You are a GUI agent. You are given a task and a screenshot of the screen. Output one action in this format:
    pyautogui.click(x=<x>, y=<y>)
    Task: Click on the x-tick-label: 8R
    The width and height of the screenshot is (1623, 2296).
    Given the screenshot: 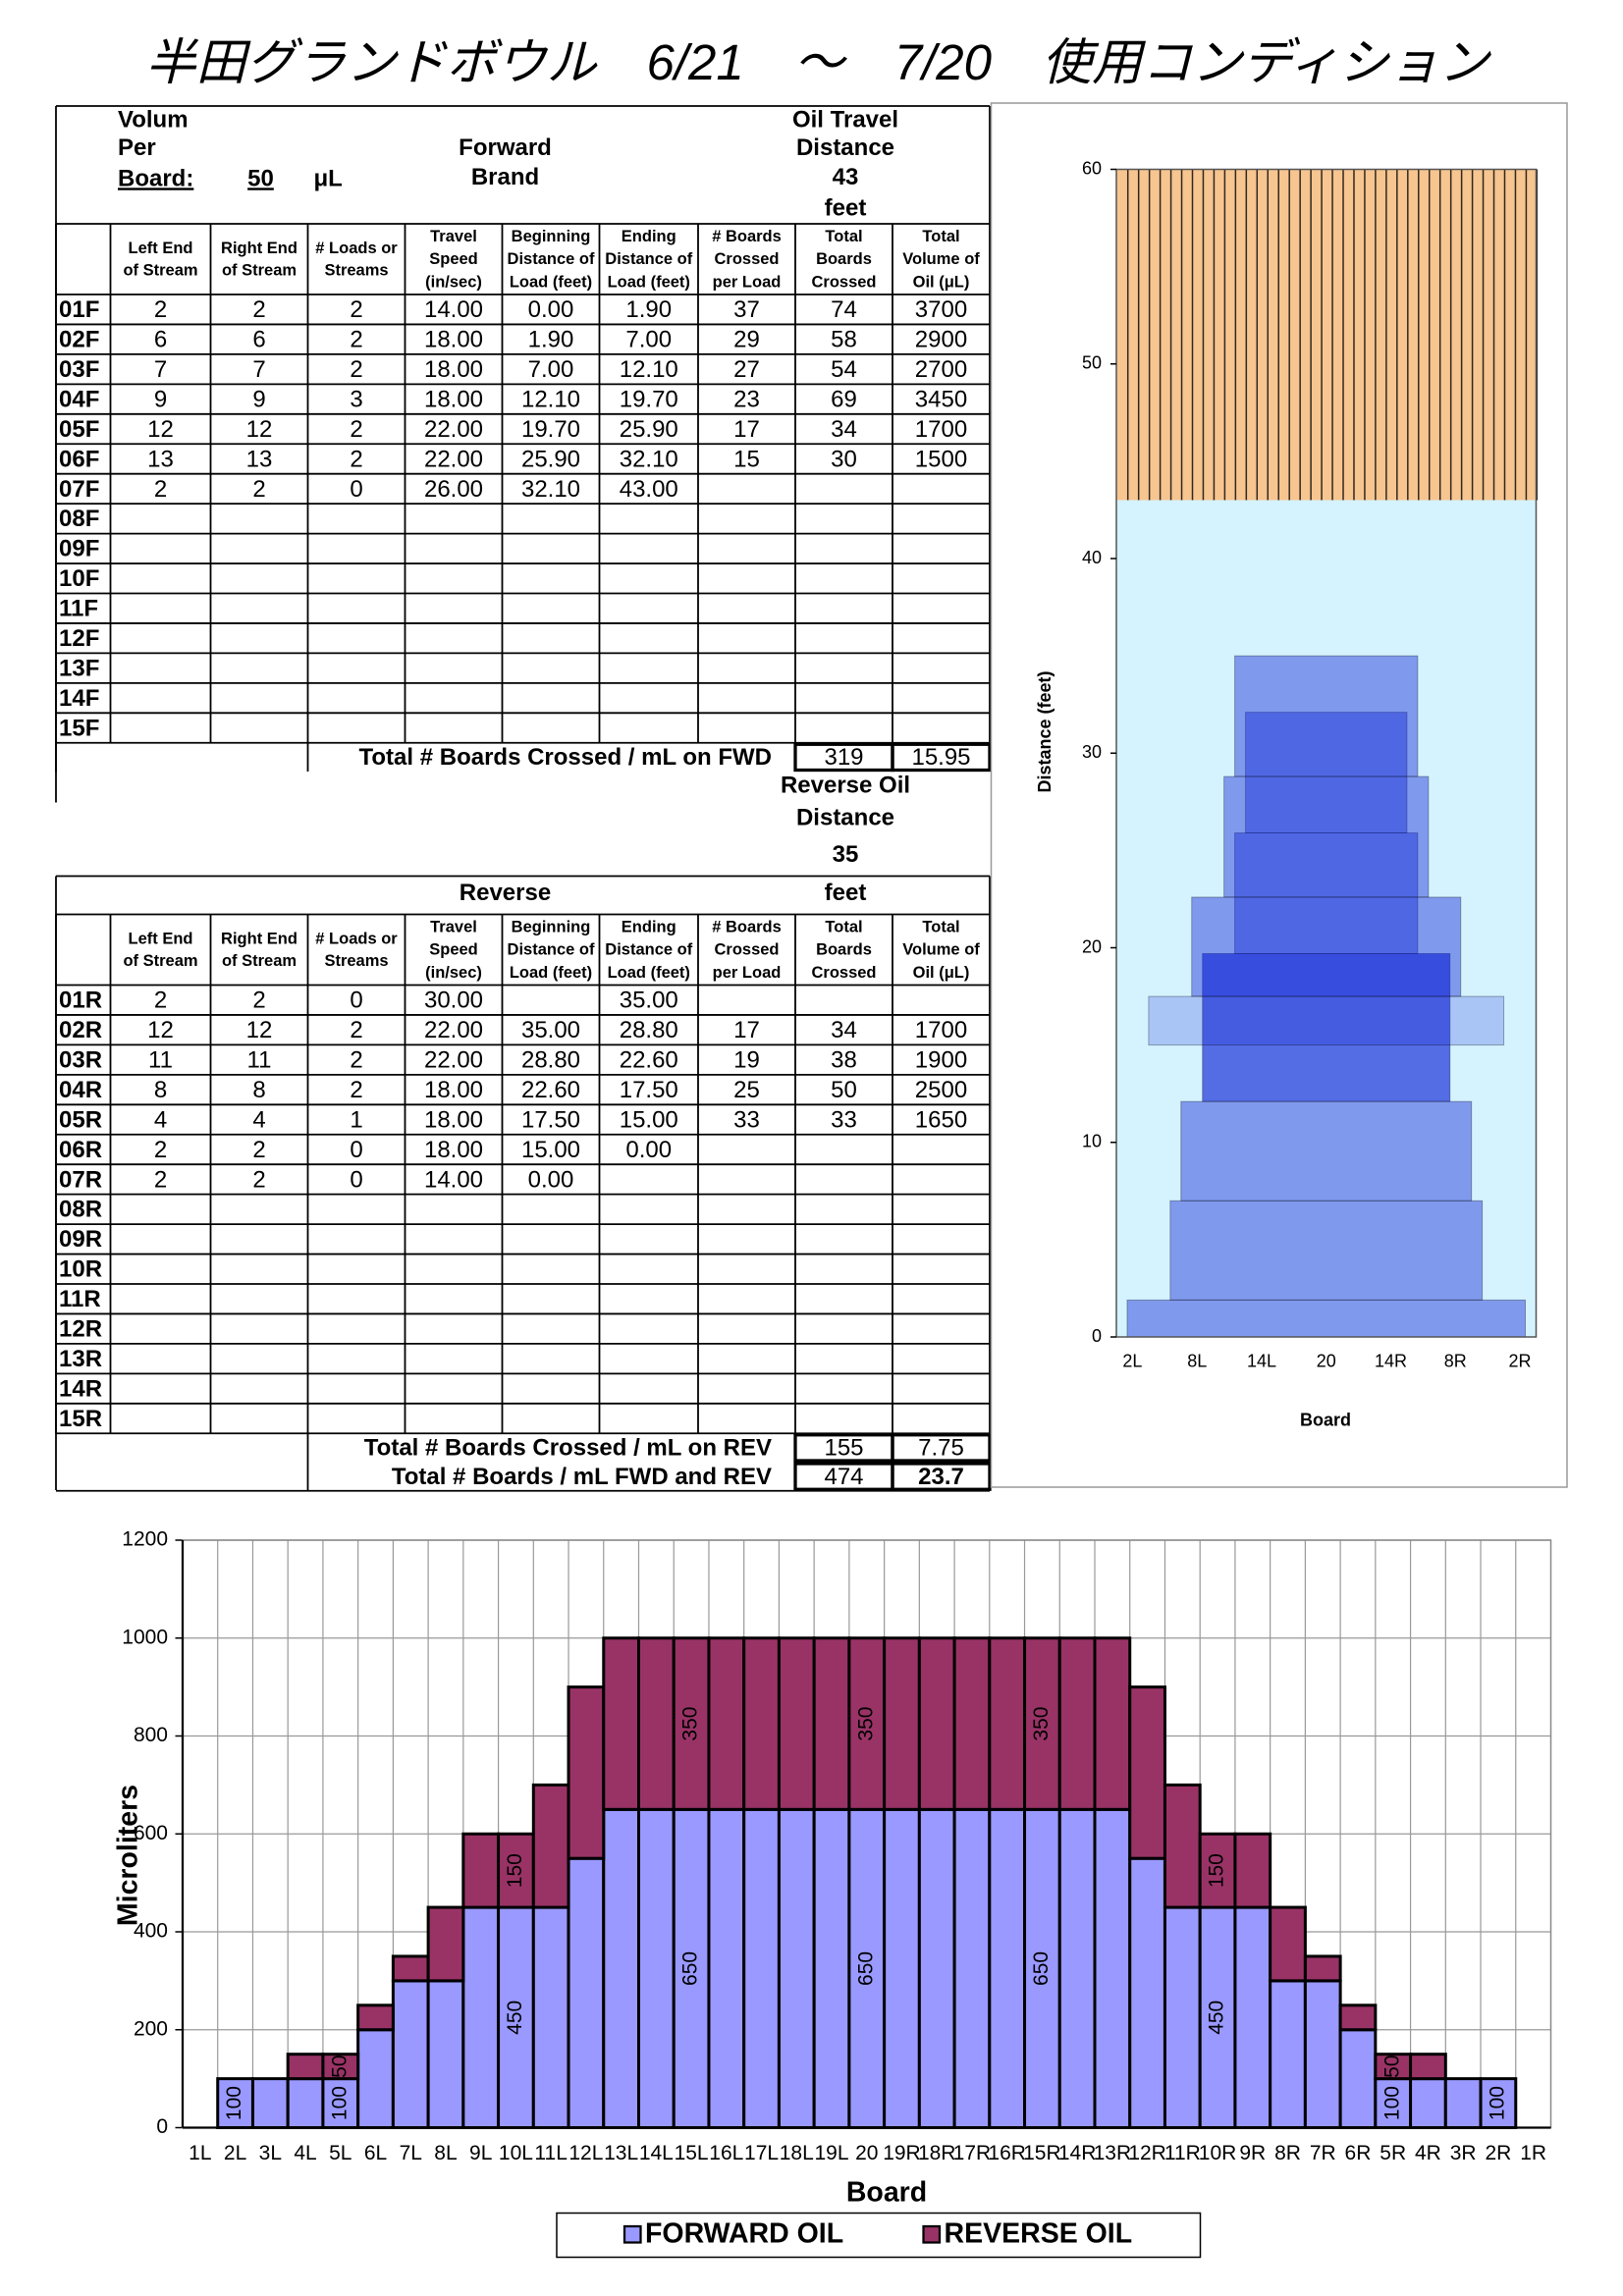 What is the action you would take?
    pyautogui.click(x=1288, y=2153)
    